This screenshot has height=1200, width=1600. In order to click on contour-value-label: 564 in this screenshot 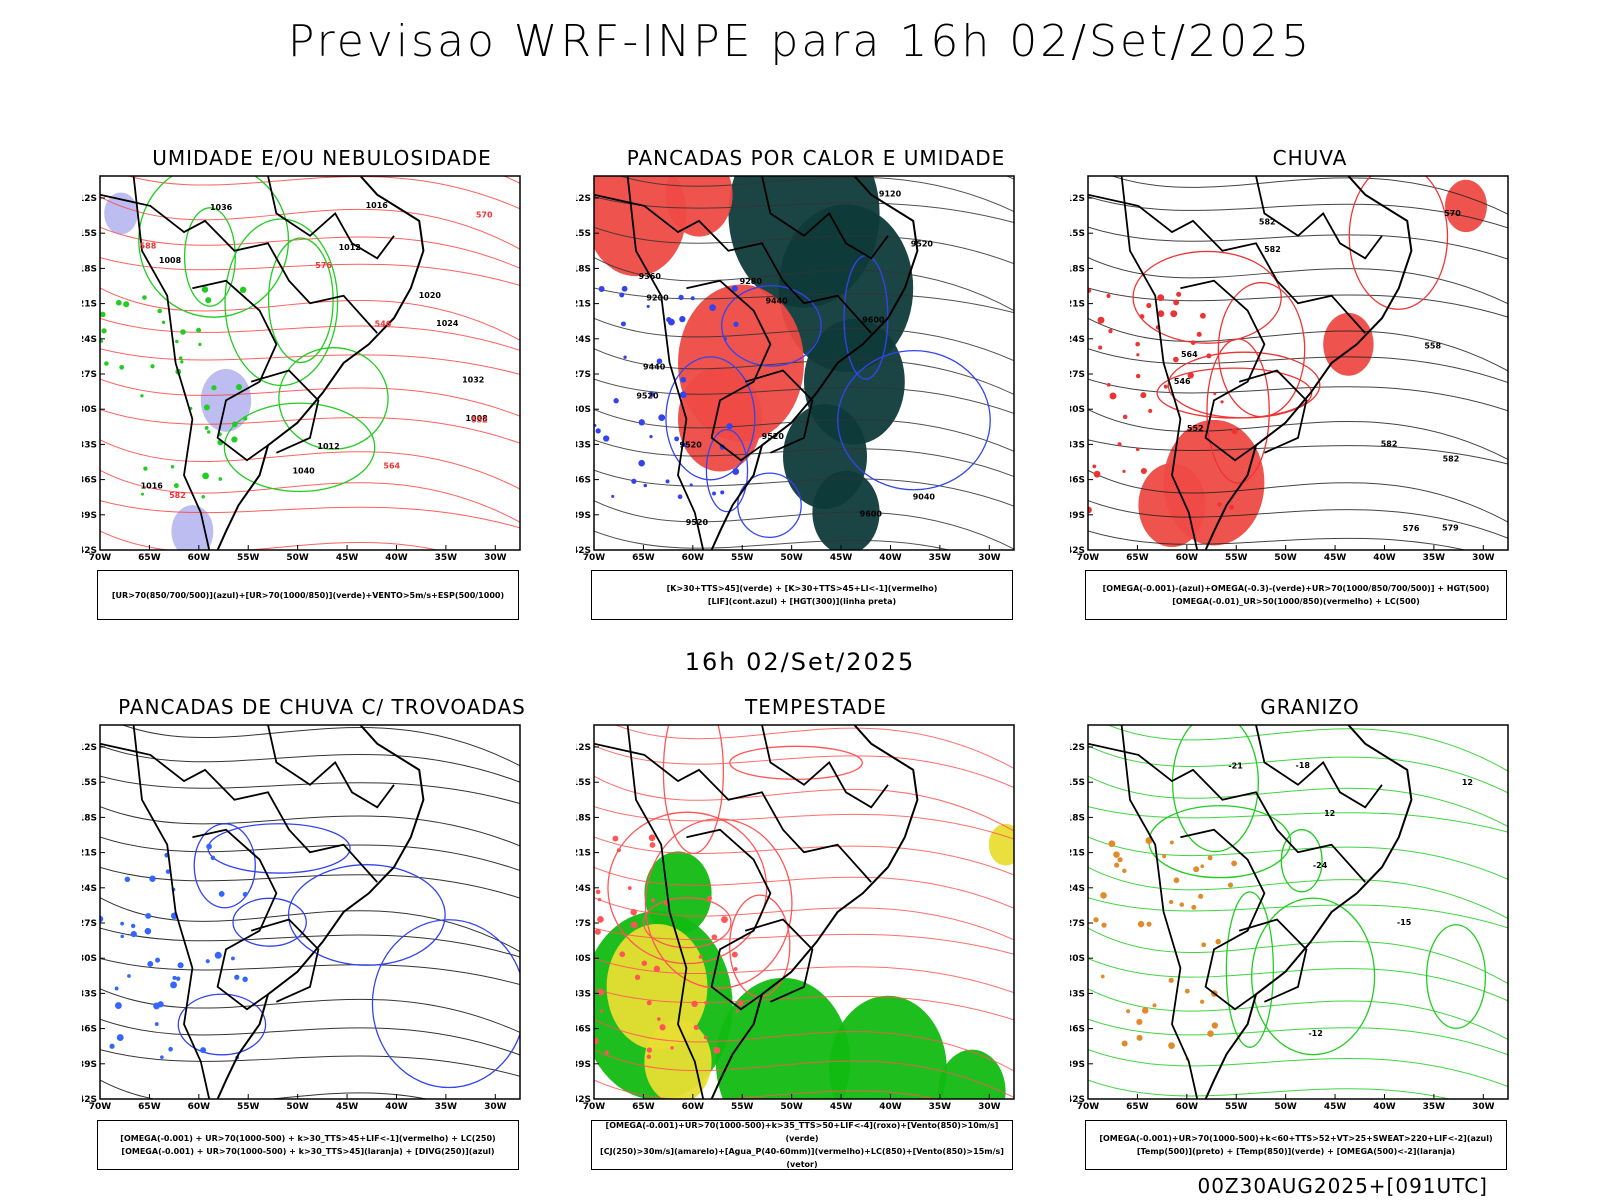, I will do `click(1189, 354)`.